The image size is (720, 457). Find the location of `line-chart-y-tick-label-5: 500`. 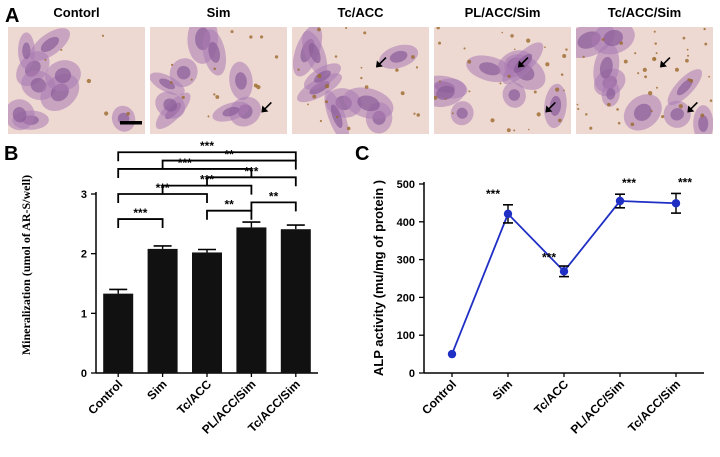

line-chart-y-tick-label-5: 500 is located at coordinates (406, 185).